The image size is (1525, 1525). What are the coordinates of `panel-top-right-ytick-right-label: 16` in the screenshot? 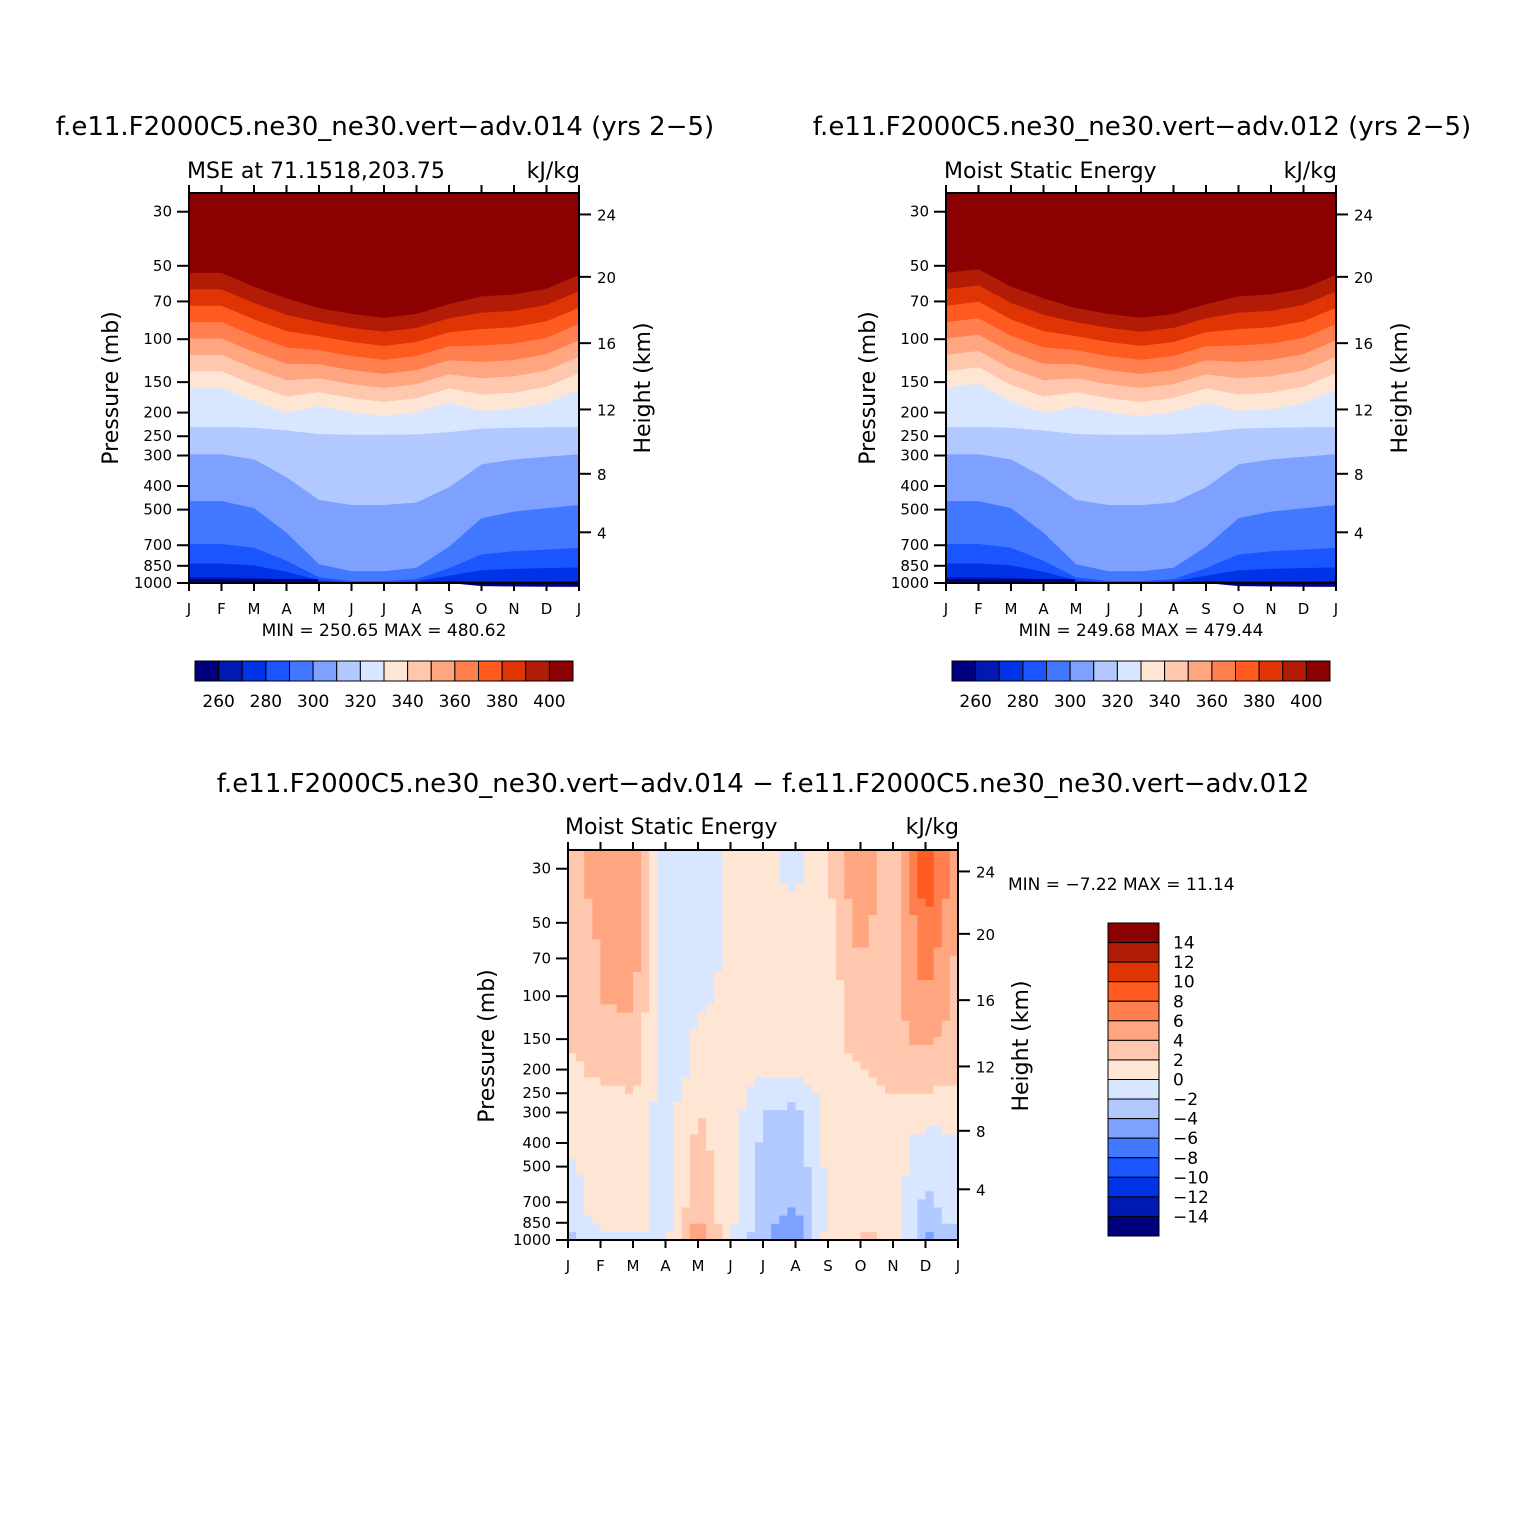 It's located at (1363, 344).